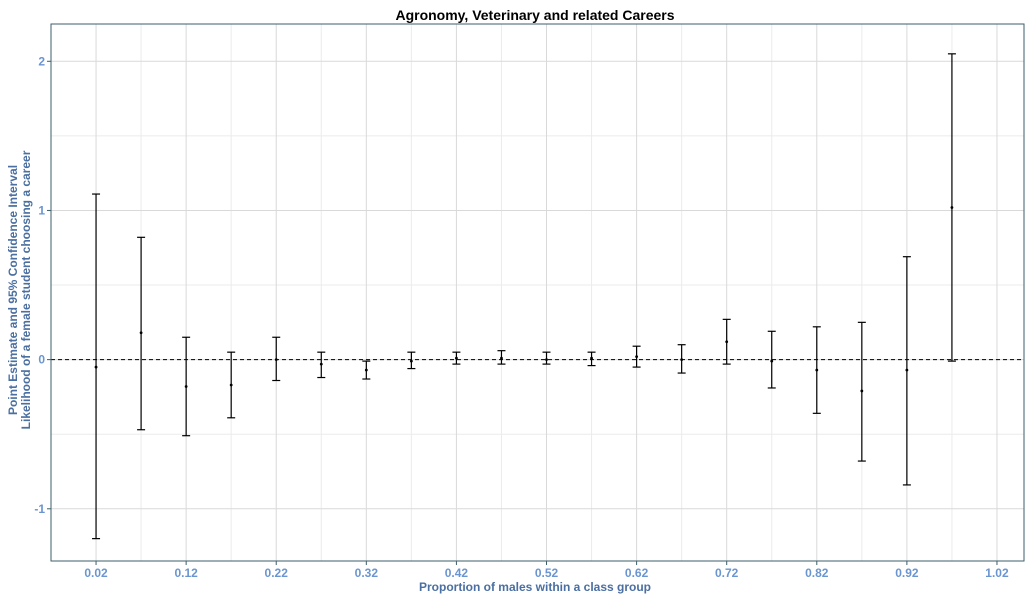 The image size is (1030, 603). What do you see at coordinates (42, 285) in the screenshot?
I see `y-axis-ticks: -1 0 1 2` at bounding box center [42, 285].